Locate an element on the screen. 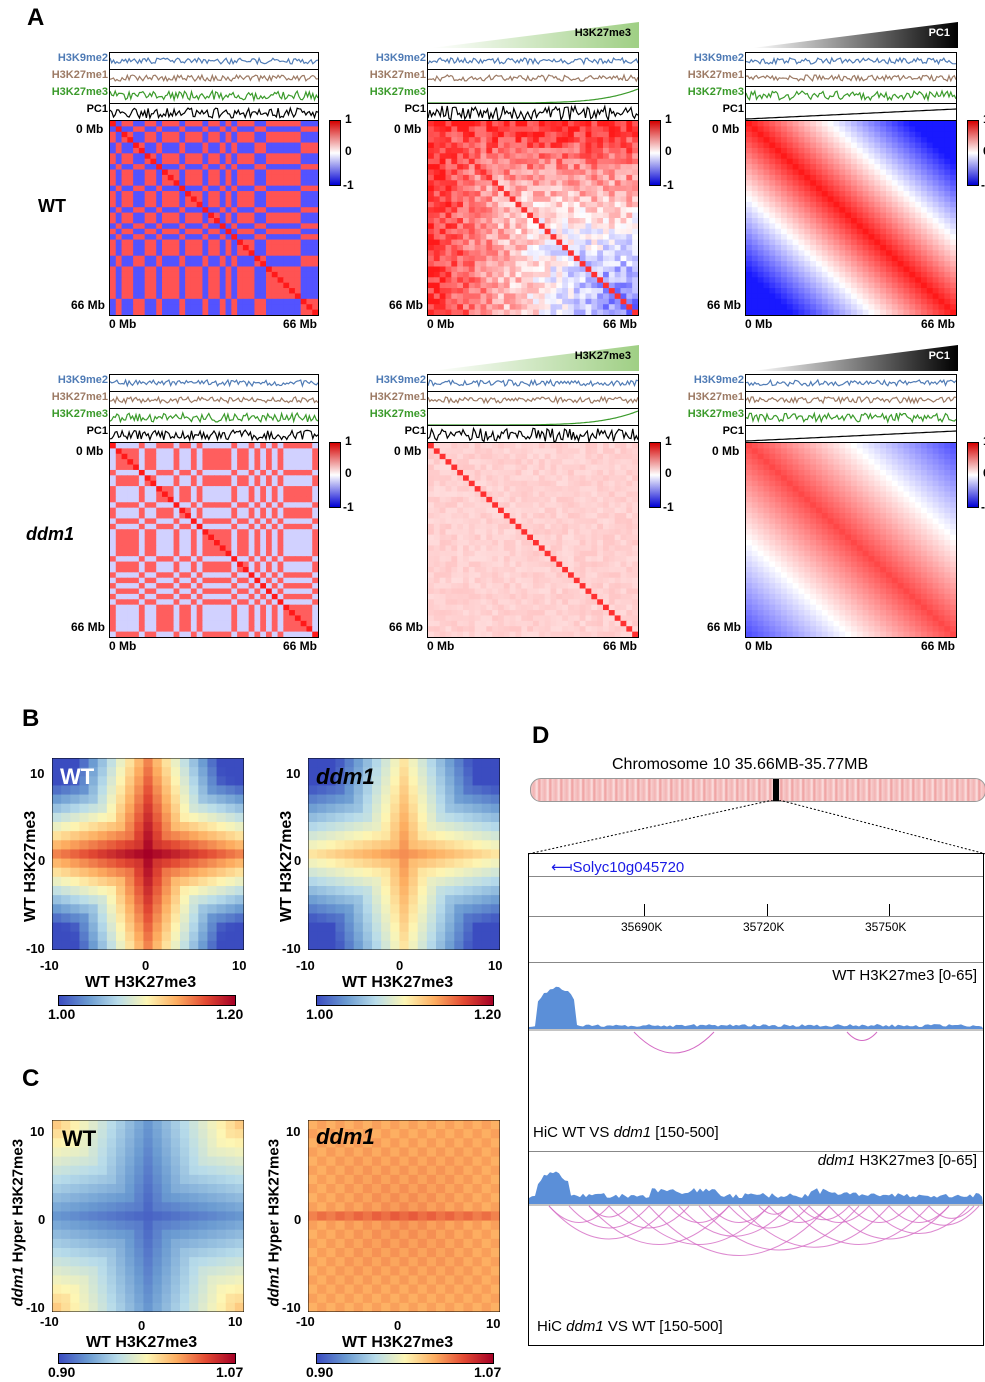  h3k27me3-wedge-label: H3K27me3 is located at coordinates (602, 33).